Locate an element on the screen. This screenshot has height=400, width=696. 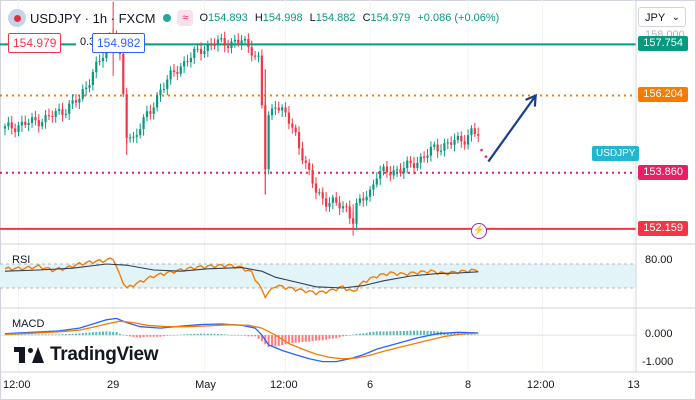
open-value: 154.893 is located at coordinates (228, 18).